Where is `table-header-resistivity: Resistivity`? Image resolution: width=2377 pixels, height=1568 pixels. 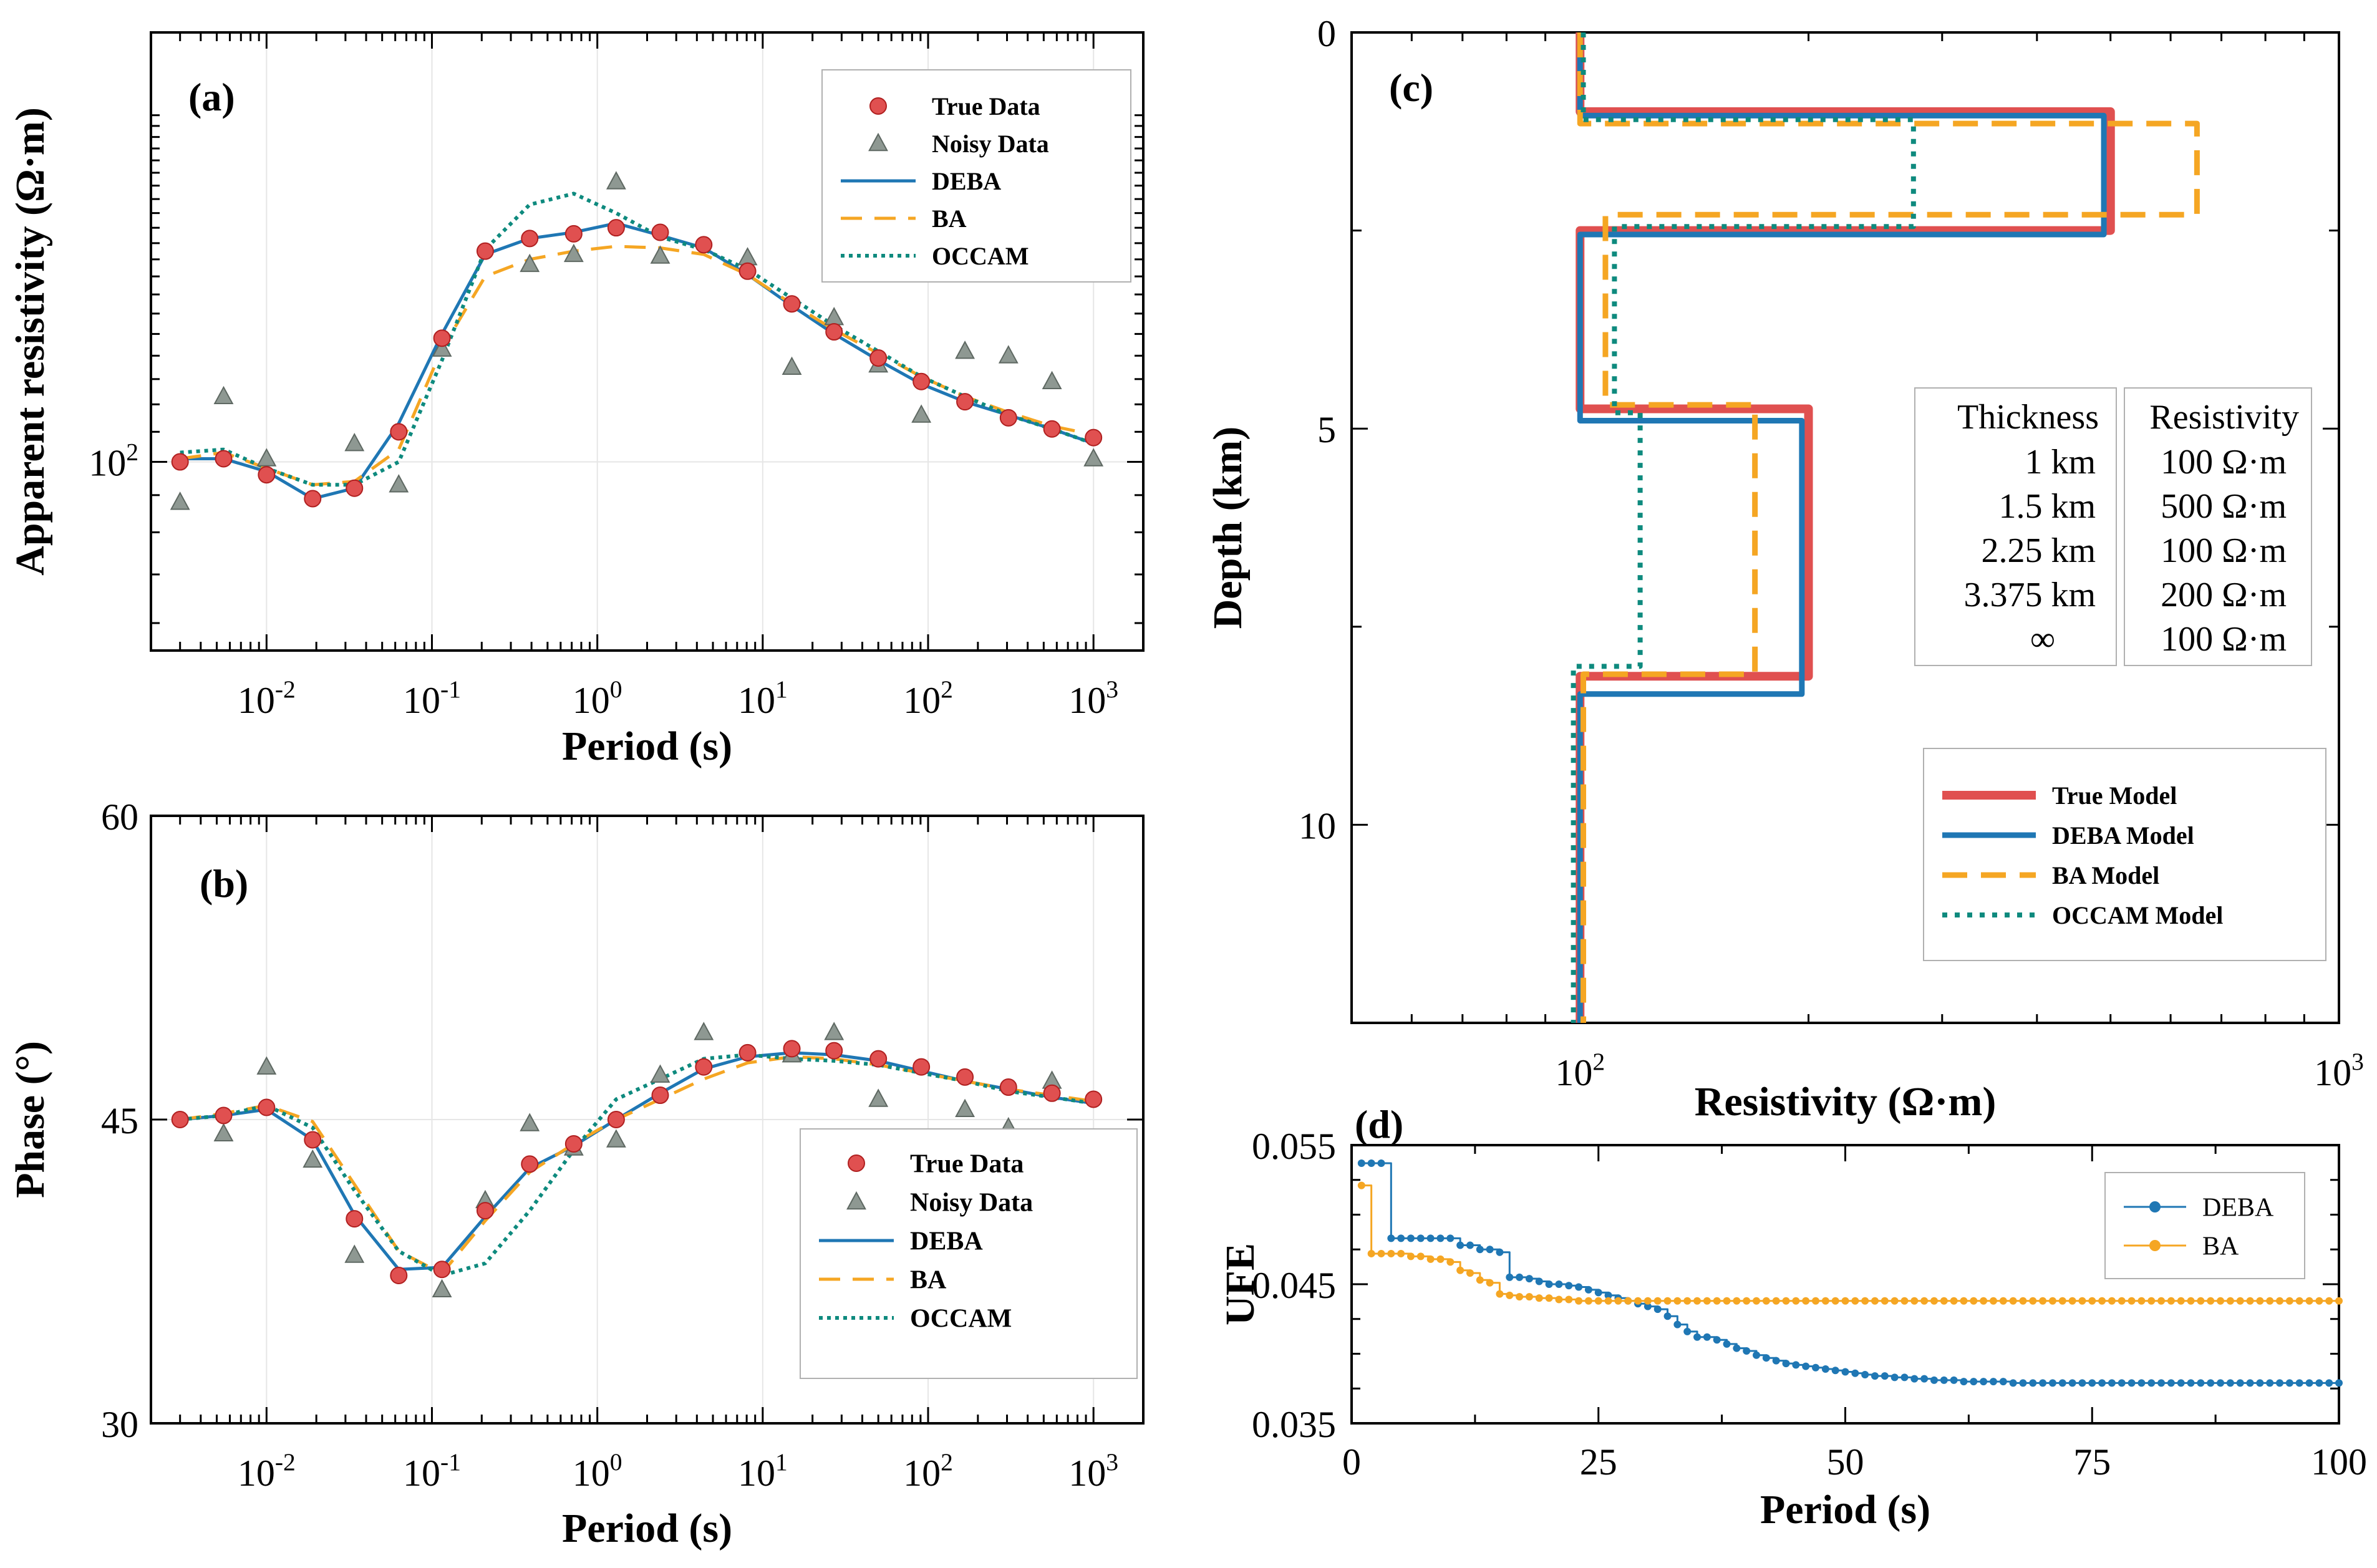 table-header-resistivity: Resistivity is located at coordinates (2224, 417).